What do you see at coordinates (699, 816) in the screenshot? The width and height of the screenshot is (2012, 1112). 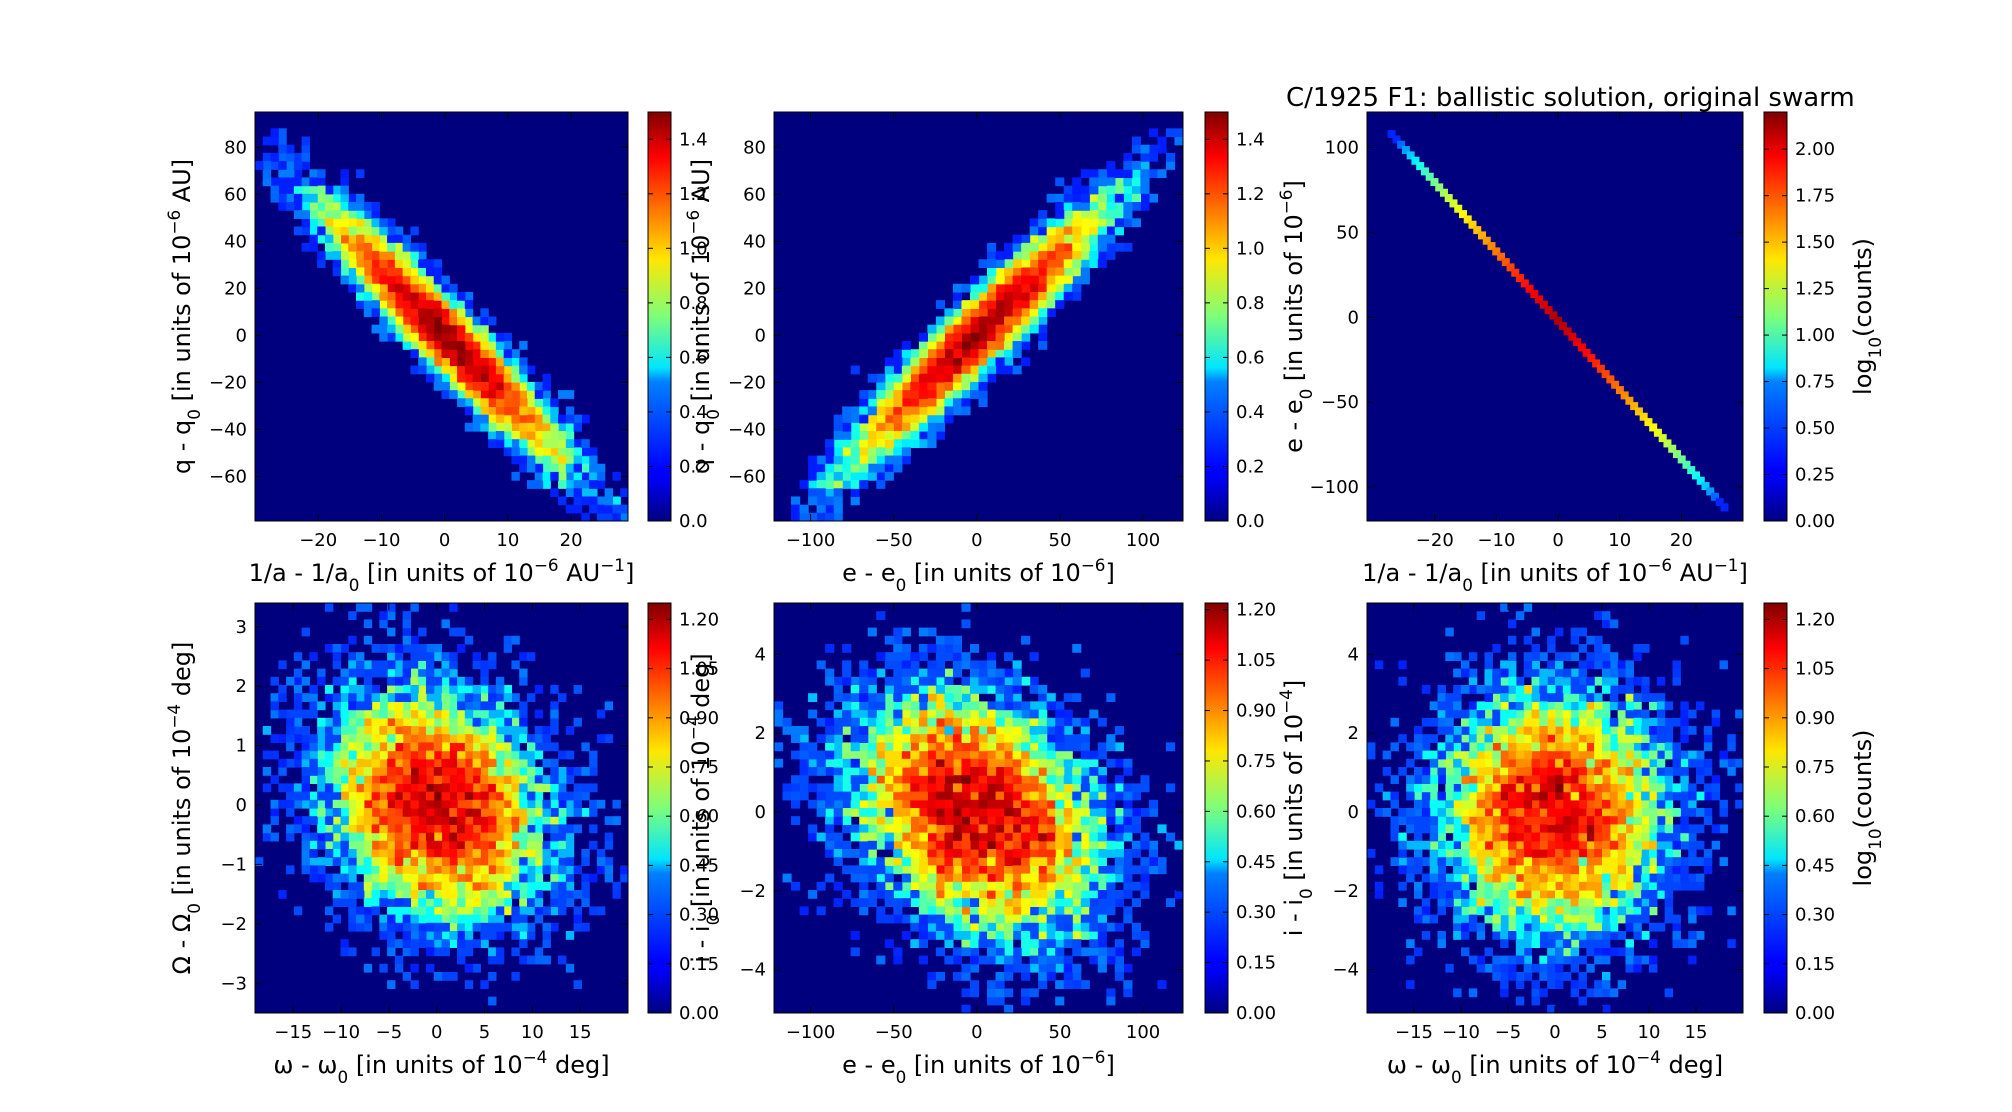 I see `colorbar-tick-label: 0.60` at bounding box center [699, 816].